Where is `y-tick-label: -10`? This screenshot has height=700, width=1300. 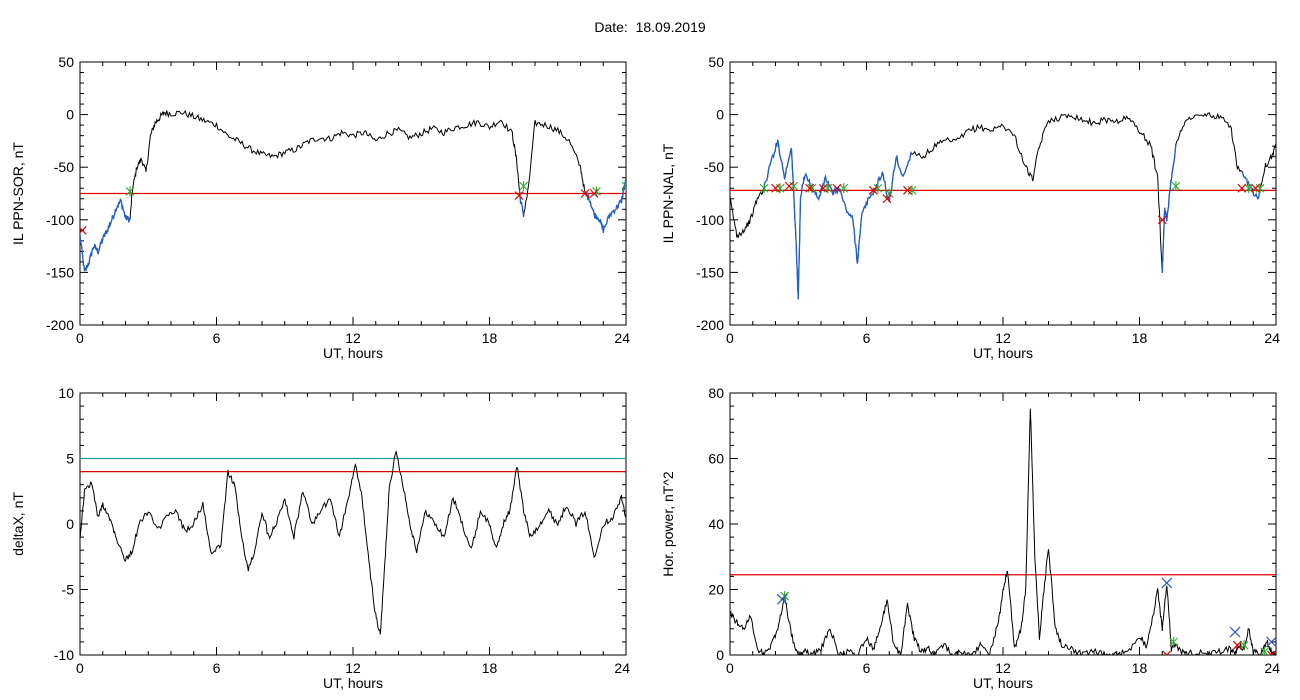
y-tick-label: -10 is located at coordinates (64, 655).